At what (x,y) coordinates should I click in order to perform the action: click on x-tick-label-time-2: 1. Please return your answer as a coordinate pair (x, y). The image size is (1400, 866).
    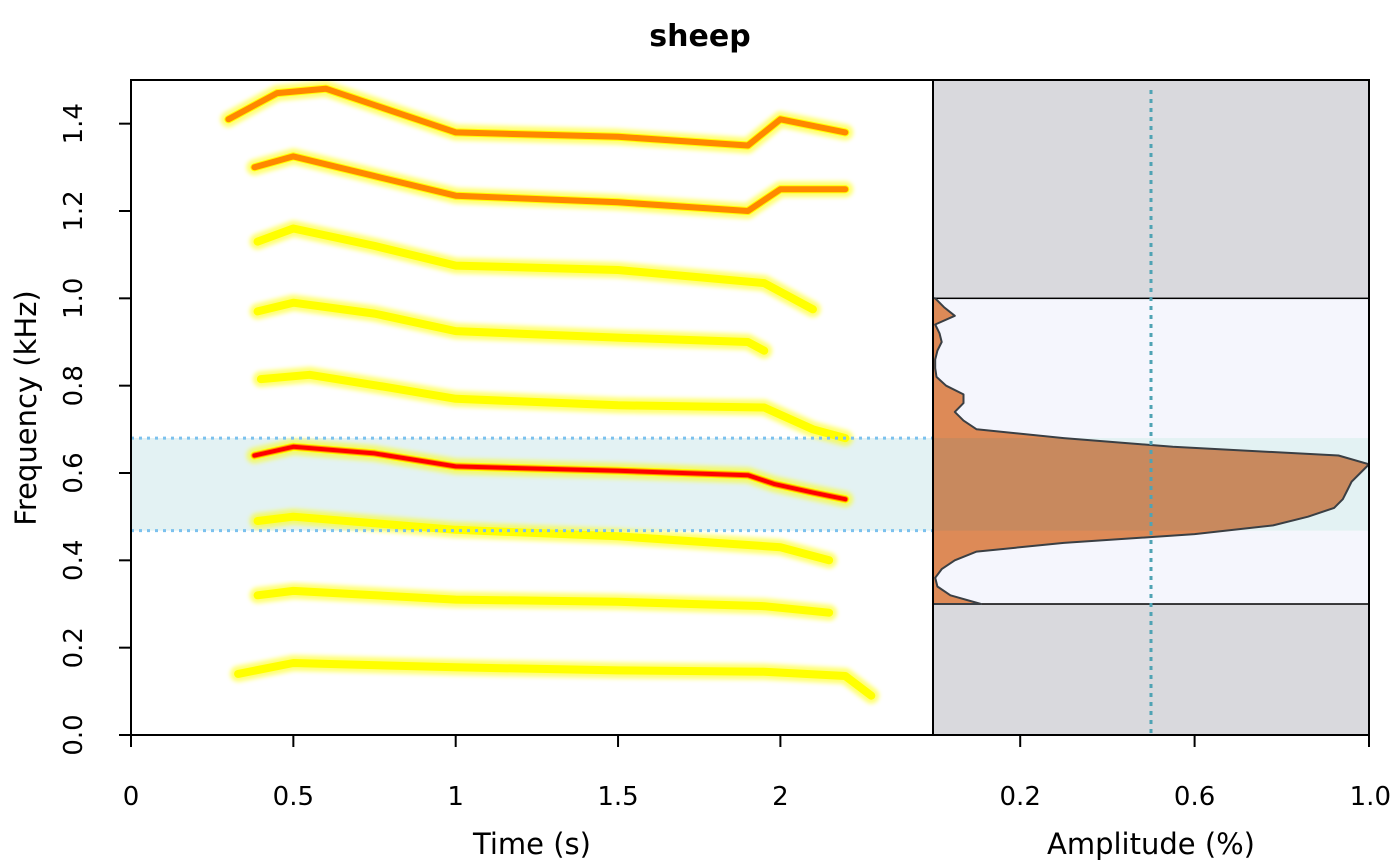
    Looking at the image, I should click on (455, 797).